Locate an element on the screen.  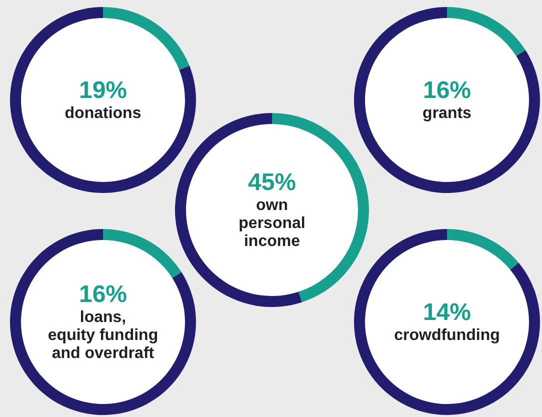
data-label: 14% is located at coordinates (447, 313).